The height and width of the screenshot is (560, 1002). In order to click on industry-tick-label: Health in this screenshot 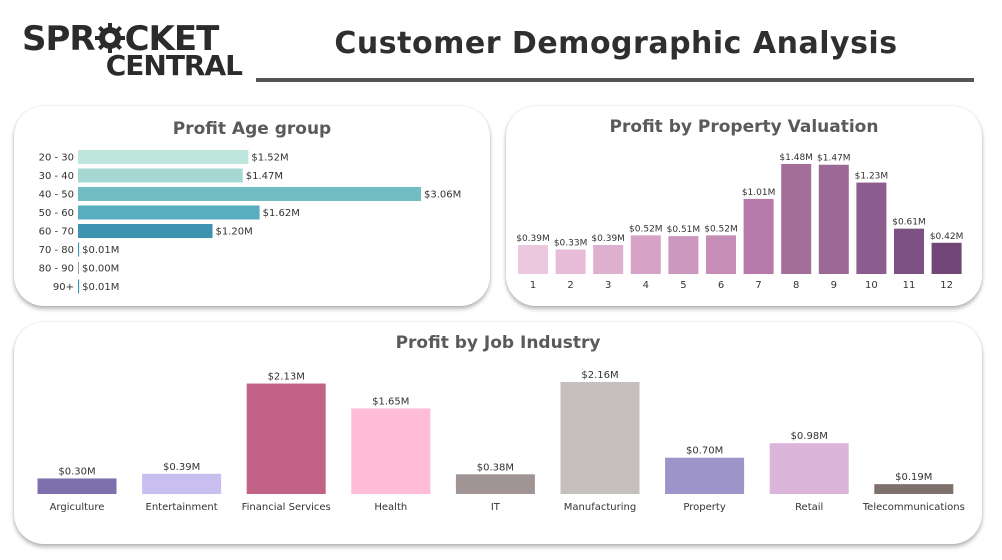, I will do `click(390, 507)`.